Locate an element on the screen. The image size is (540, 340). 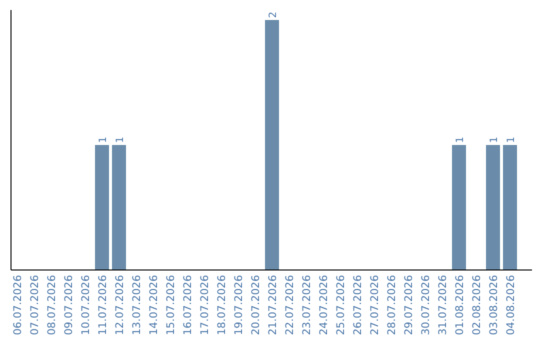
x-tick-label: 29.07.2026 is located at coordinates (409, 305).